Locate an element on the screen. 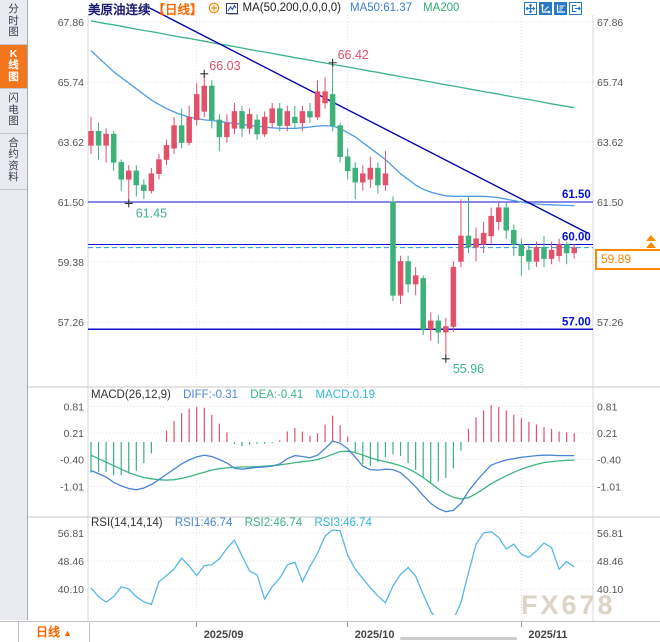 The height and width of the screenshot is (642, 660). kline-window-icon is located at coordinates (232, 8).